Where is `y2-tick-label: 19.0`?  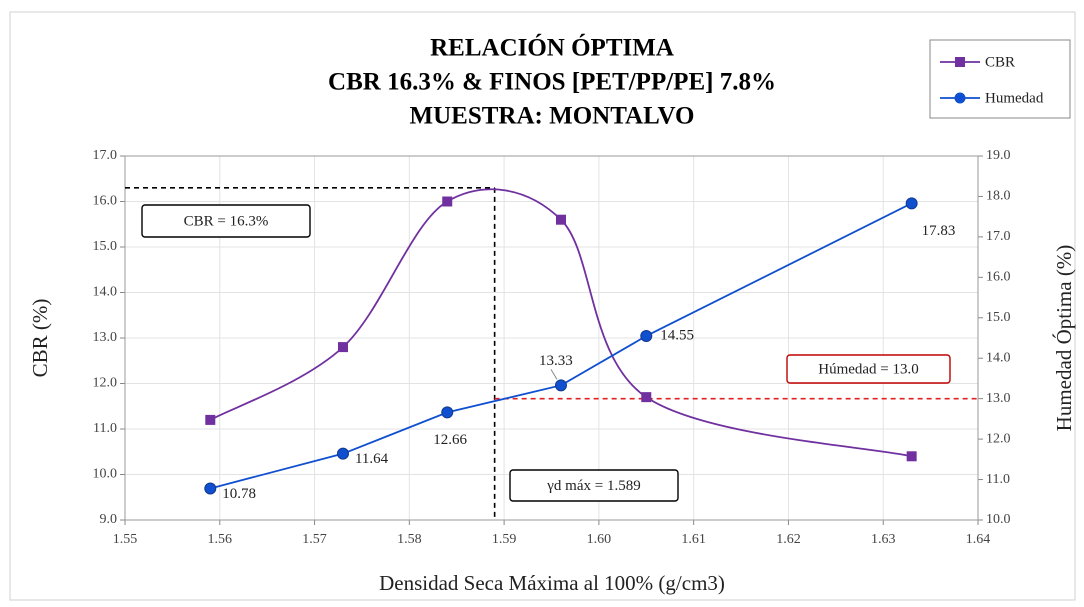 y2-tick-label: 19.0 is located at coordinates (998, 155).